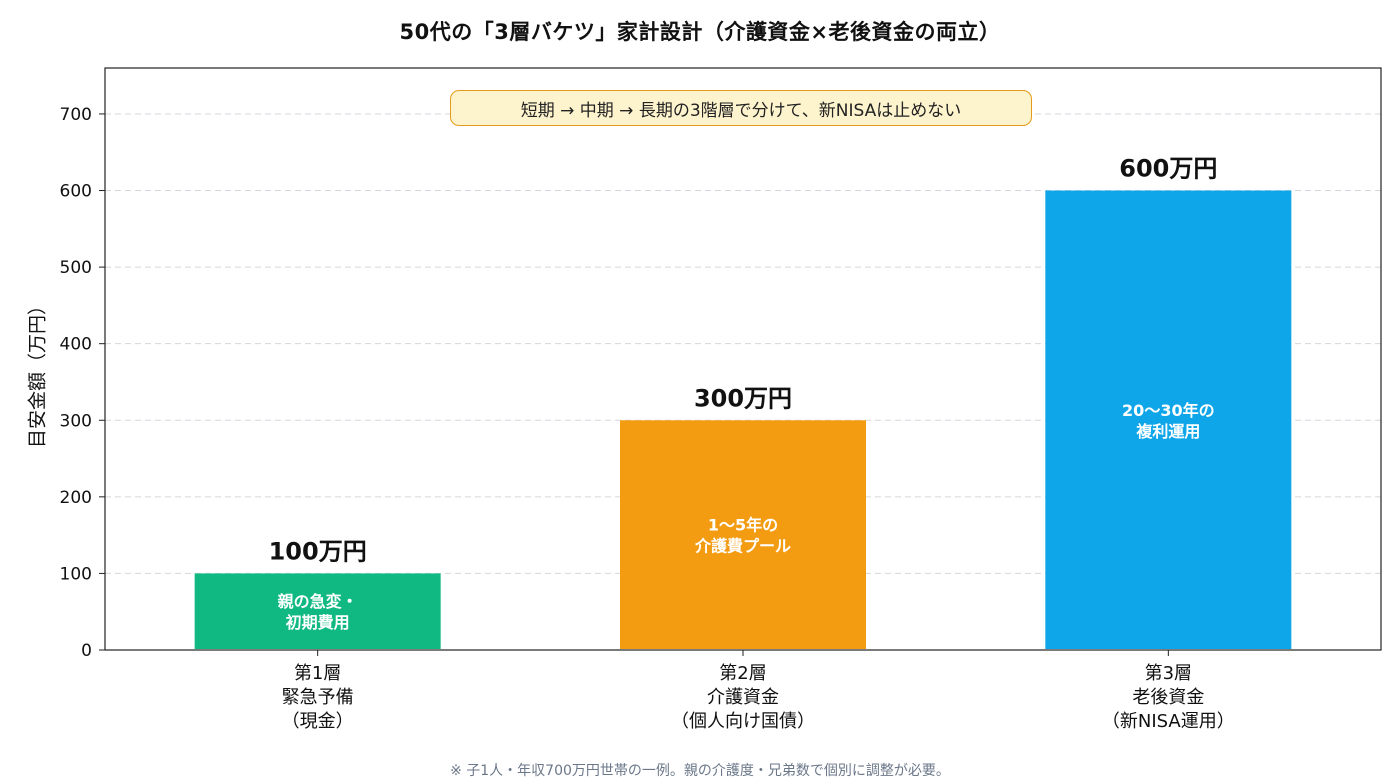  Describe the element at coordinates (317, 673) in the screenshot. I see `x-tick-label: 第1層` at that location.